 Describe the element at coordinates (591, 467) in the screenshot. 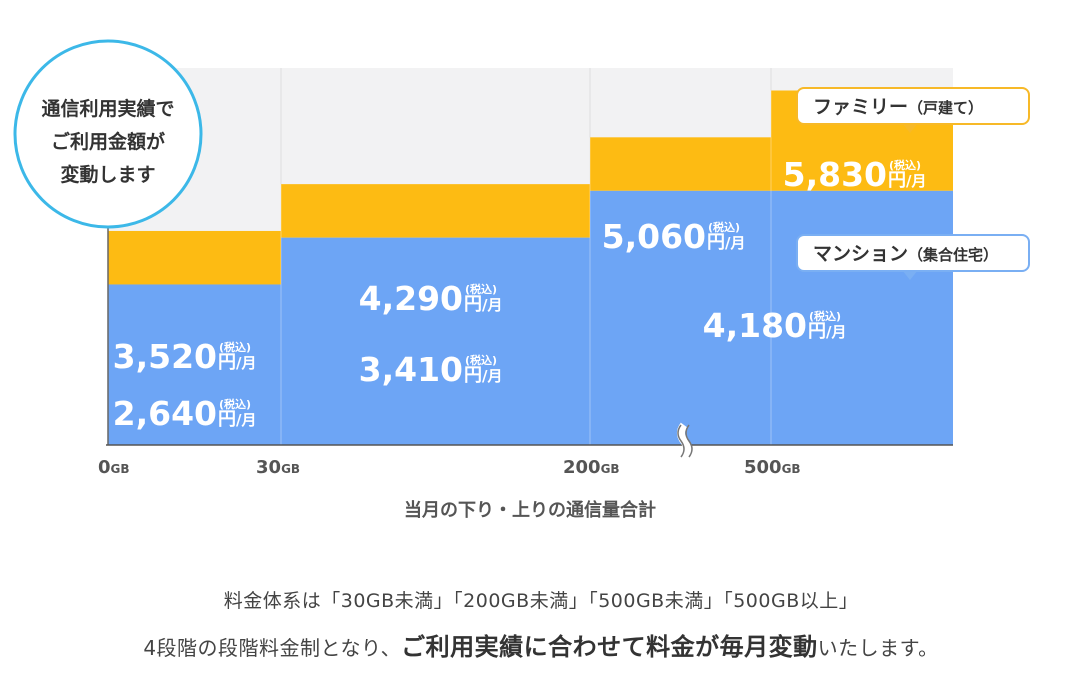

I see `x-tick-2: 200GB` at that location.